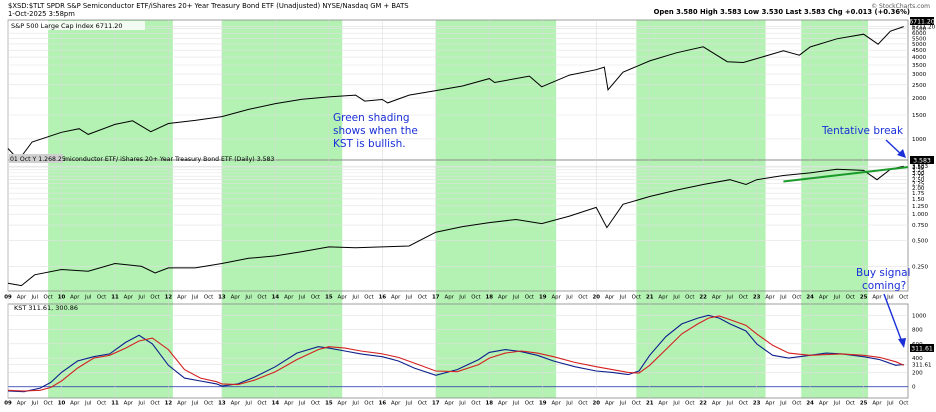 This screenshot has height=412, width=936. What do you see at coordinates (47, 404) in the screenshot?
I see `x-tick-label-kst-3: Oct` at bounding box center [47, 404].